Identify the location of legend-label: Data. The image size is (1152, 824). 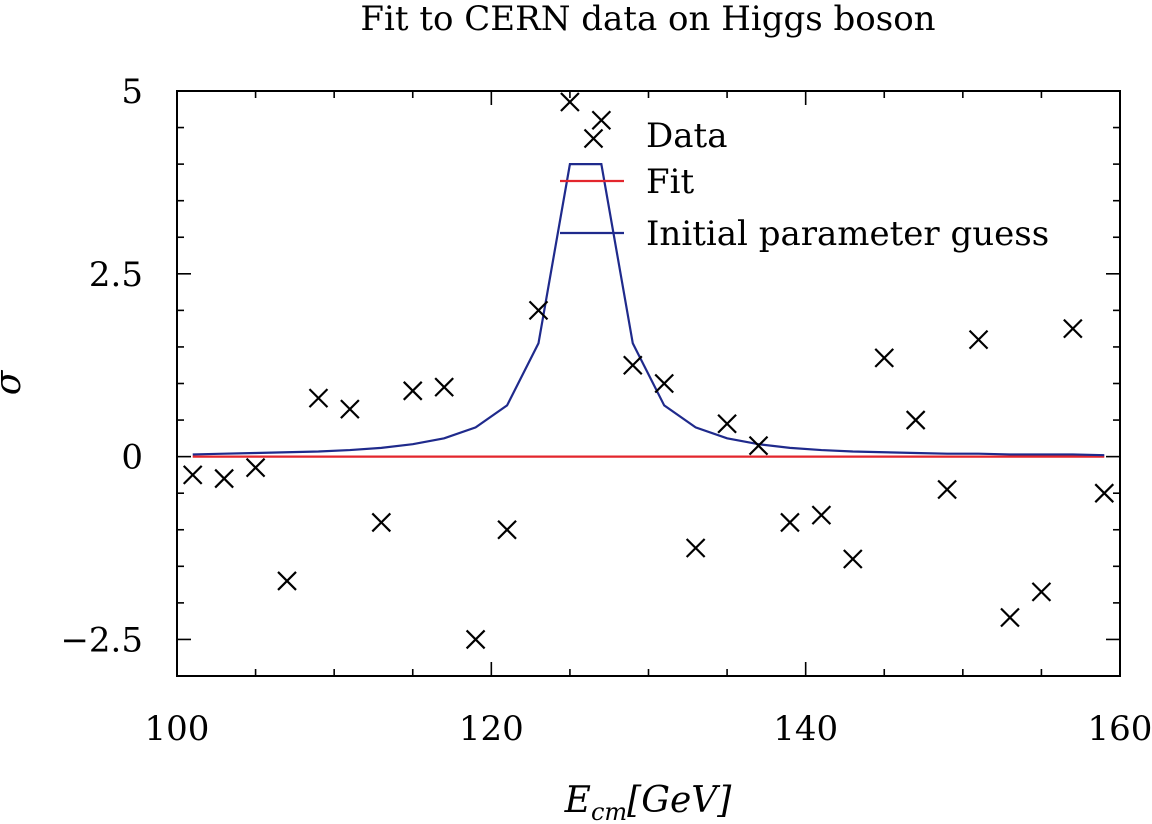
(686, 136).